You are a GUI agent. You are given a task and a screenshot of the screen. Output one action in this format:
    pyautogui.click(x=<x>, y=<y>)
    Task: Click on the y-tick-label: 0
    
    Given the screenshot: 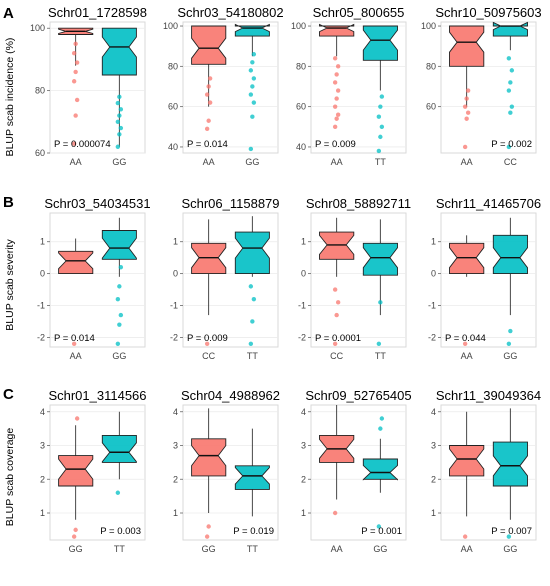 What is the action you would take?
    pyautogui.click(x=42, y=274)
    